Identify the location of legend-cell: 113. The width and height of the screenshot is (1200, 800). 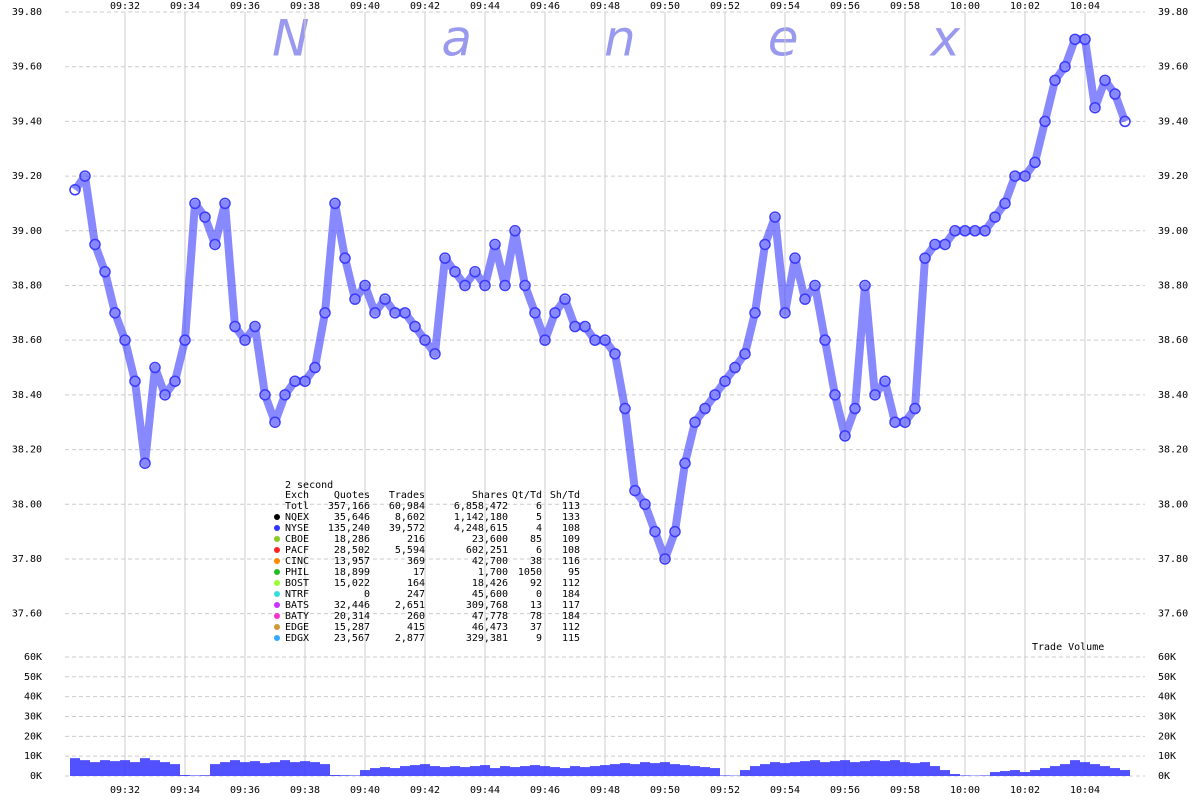
(571, 506).